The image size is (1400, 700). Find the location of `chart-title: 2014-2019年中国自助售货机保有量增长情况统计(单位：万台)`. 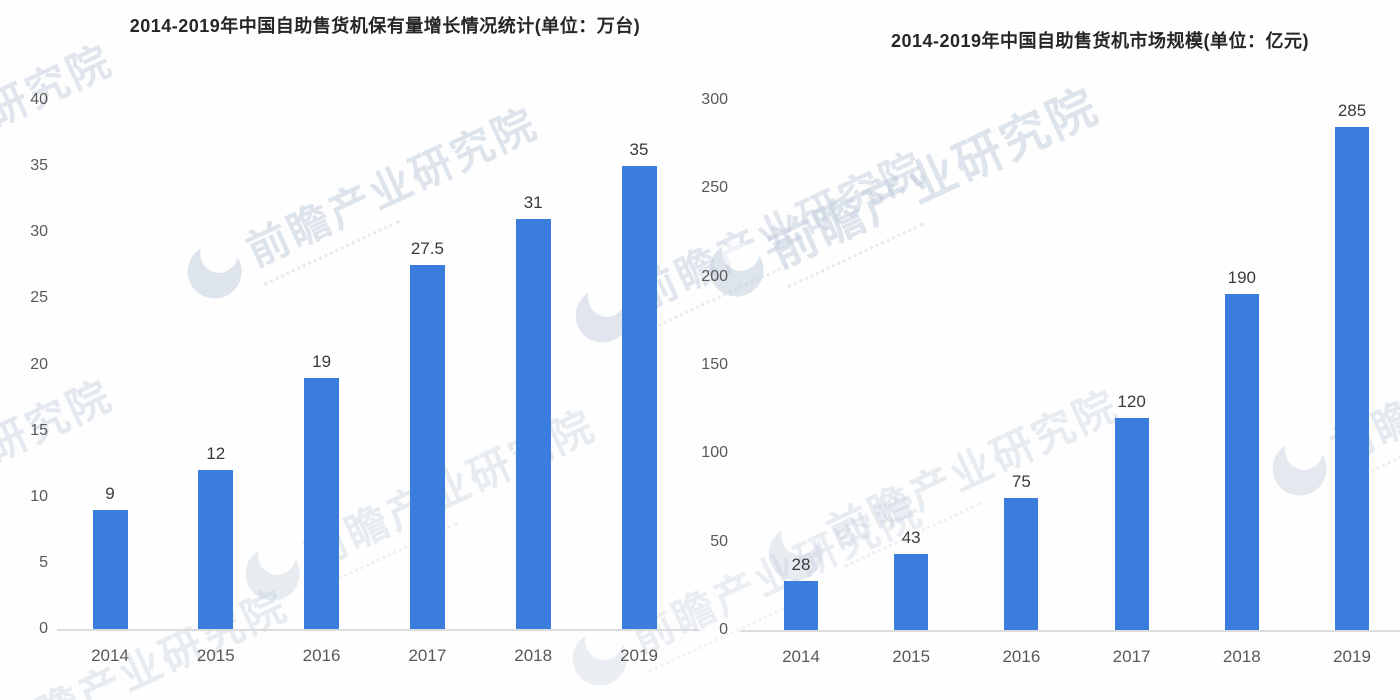

chart-title: 2014-2019年中国自助售货机保有量增长情况统计(单位：万台) is located at coordinates (385, 26).